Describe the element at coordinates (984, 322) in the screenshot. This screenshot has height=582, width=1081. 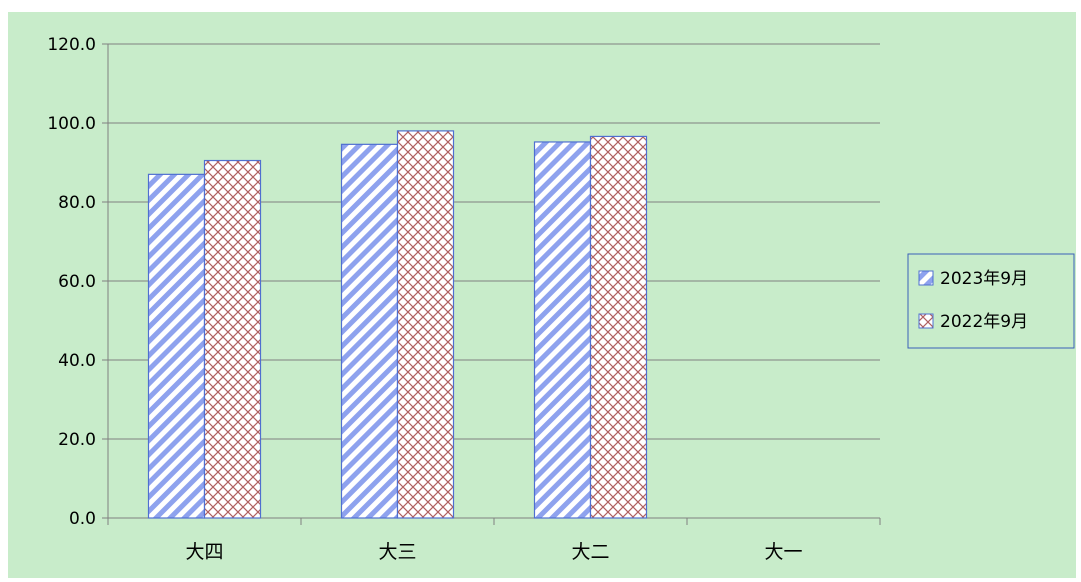
I see `legend-label-series-2: 2022年9月` at that location.